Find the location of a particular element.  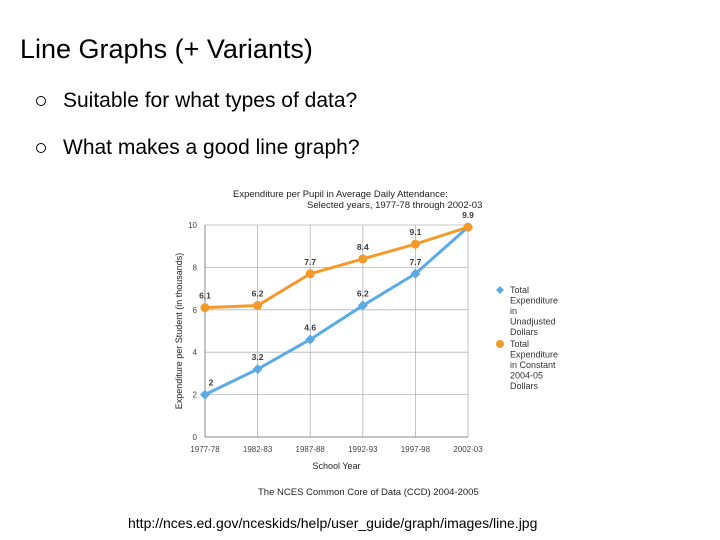

x-tick-label: 1982-83 is located at coordinates (258, 449).